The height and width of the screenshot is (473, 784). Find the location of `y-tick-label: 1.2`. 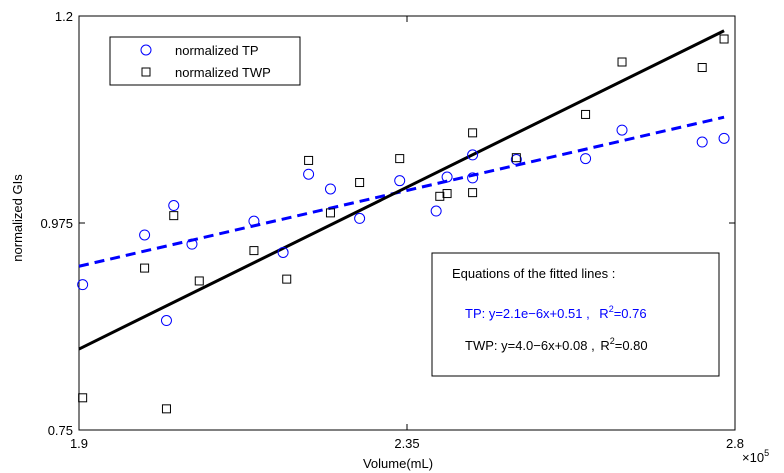

y-tick-label: 1.2 is located at coordinates (64, 16).